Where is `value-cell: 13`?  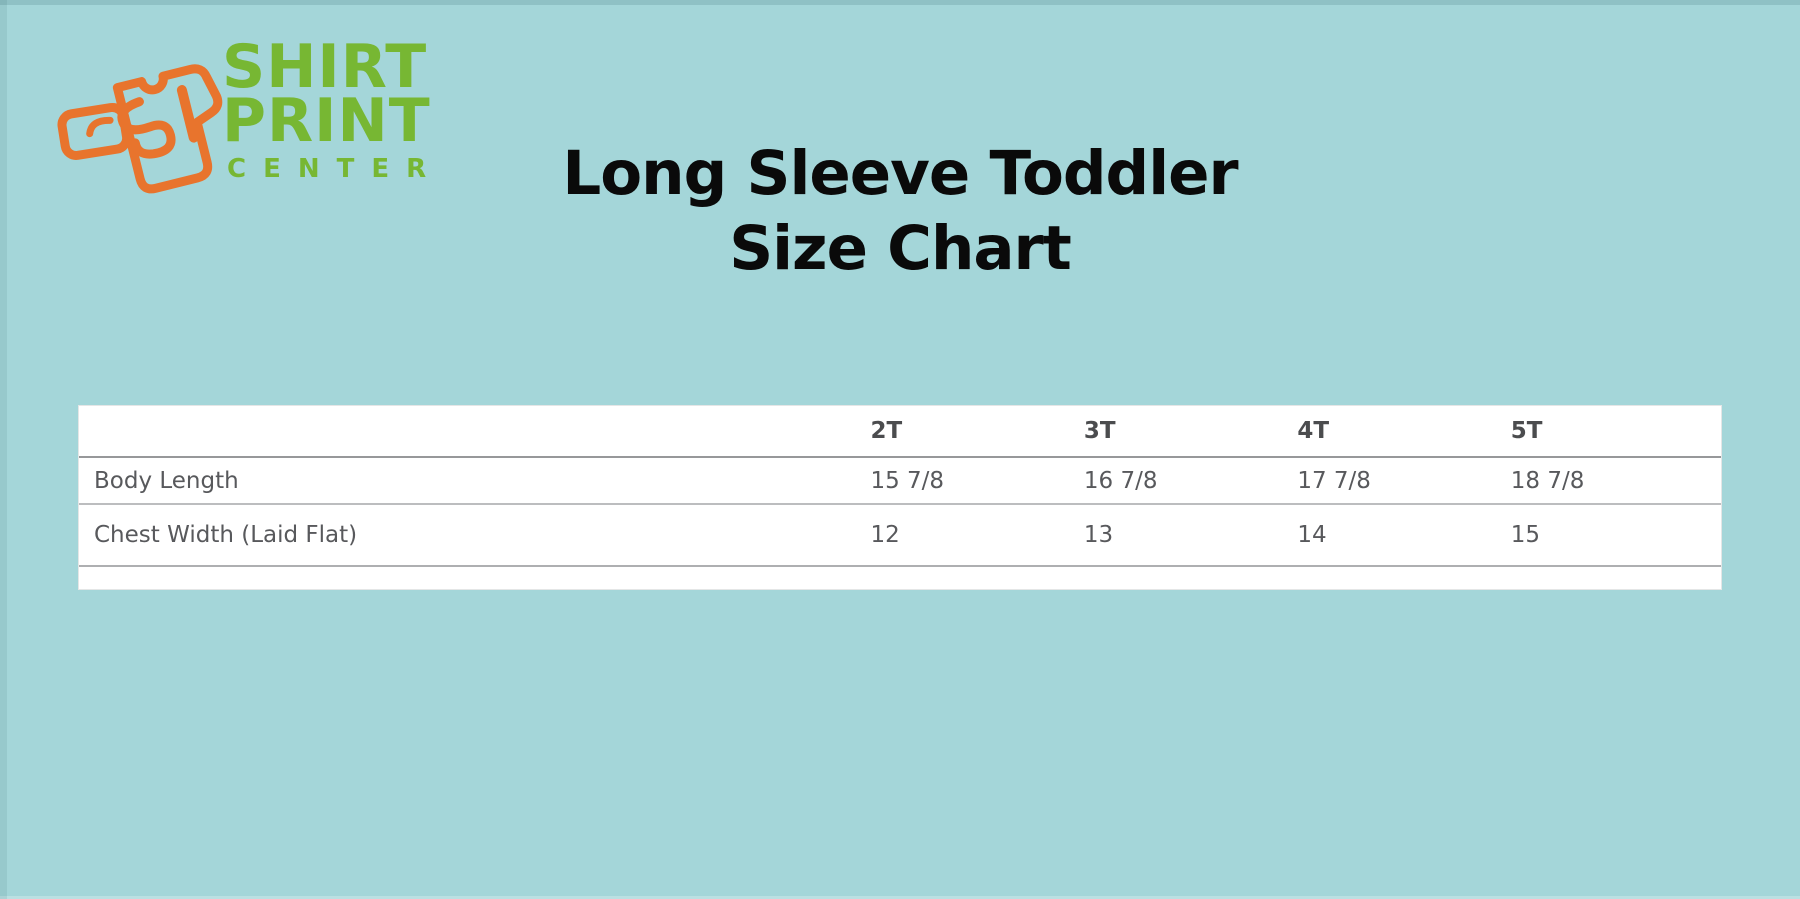
value-cell: 13 is located at coordinates (1190, 535).